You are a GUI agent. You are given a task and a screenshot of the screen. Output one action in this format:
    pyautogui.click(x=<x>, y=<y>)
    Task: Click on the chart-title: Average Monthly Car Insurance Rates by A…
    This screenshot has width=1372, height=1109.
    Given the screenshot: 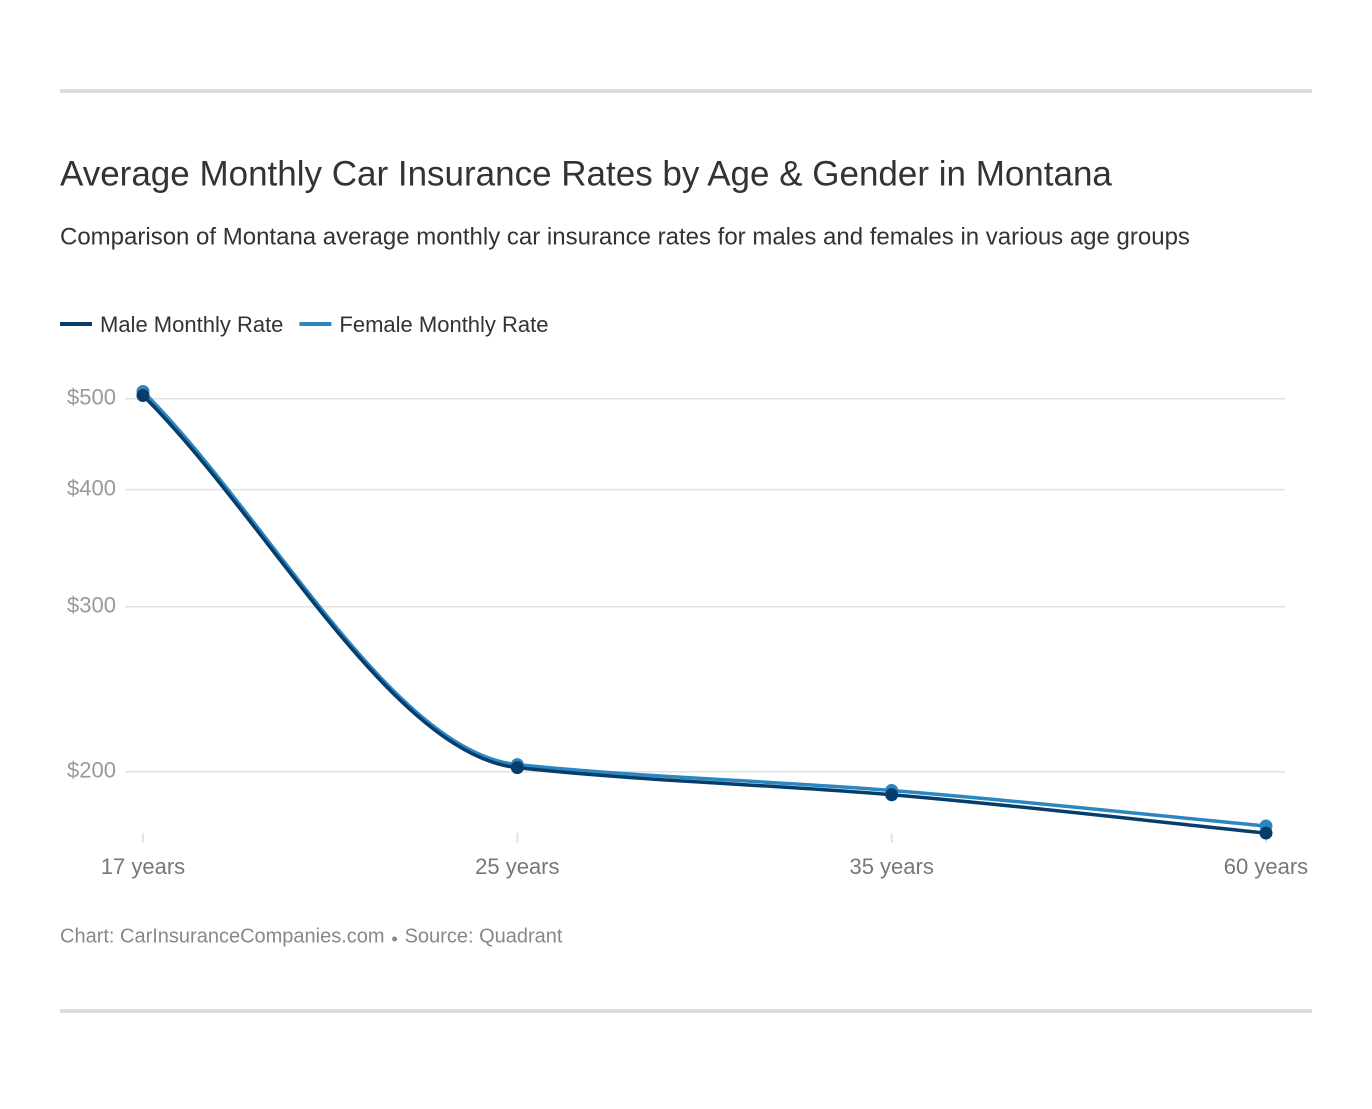 What is the action you would take?
    pyautogui.click(x=586, y=173)
    